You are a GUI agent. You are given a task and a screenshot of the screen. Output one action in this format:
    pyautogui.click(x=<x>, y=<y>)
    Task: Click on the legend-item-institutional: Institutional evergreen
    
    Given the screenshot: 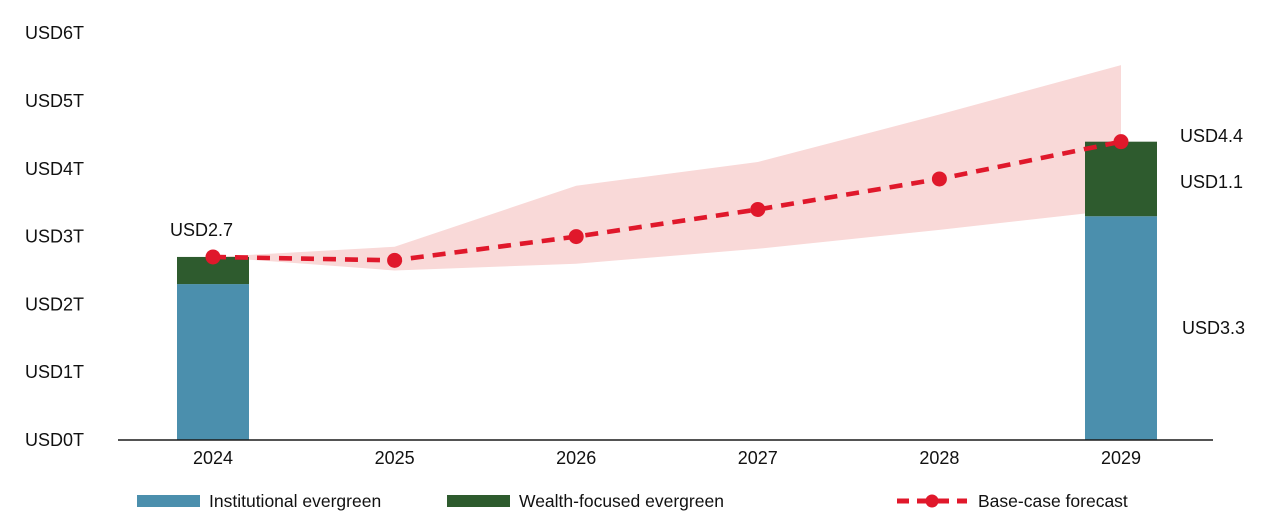 What is the action you would take?
    pyautogui.click(x=259, y=501)
    